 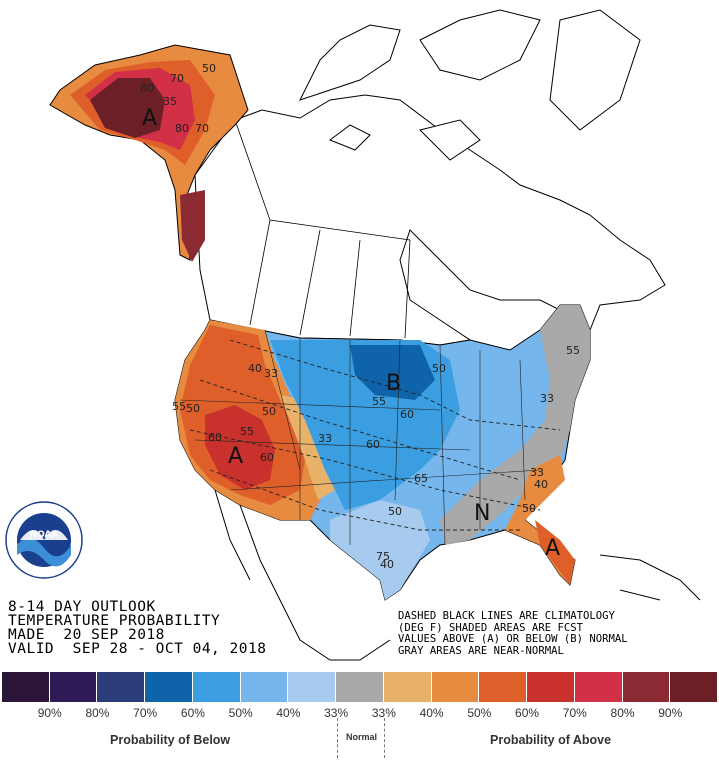 I want to click on header-line: 8-14 DAY OUTLOOK, so click(x=82, y=607).